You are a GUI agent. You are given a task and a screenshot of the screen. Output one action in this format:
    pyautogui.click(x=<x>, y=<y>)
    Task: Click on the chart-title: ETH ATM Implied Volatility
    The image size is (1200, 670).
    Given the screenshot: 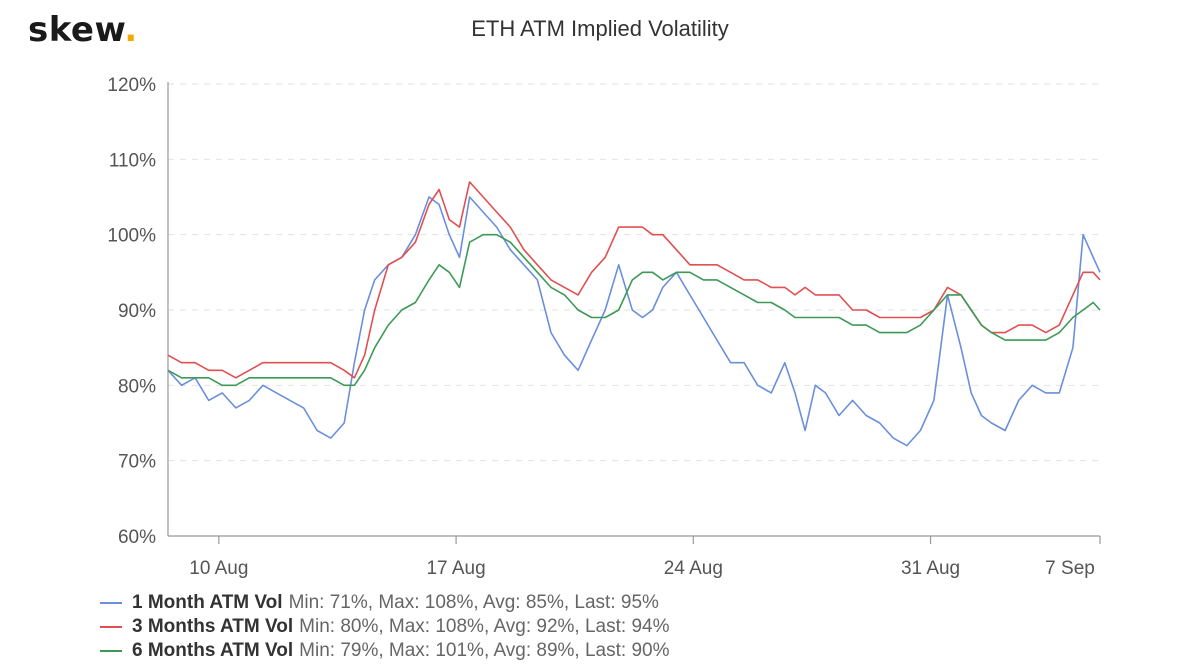 What is the action you would take?
    pyautogui.click(x=600, y=28)
    